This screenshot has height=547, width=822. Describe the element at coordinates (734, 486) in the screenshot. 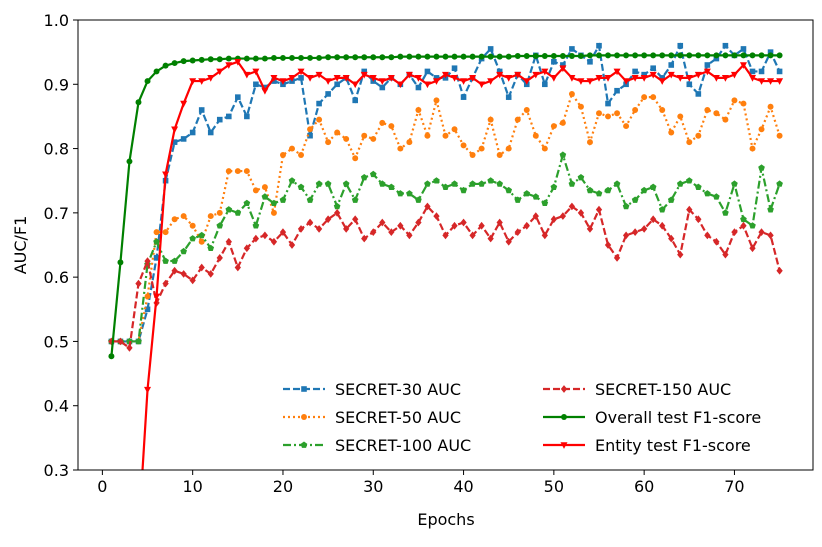

I see `x-tick-label: 70` at that location.